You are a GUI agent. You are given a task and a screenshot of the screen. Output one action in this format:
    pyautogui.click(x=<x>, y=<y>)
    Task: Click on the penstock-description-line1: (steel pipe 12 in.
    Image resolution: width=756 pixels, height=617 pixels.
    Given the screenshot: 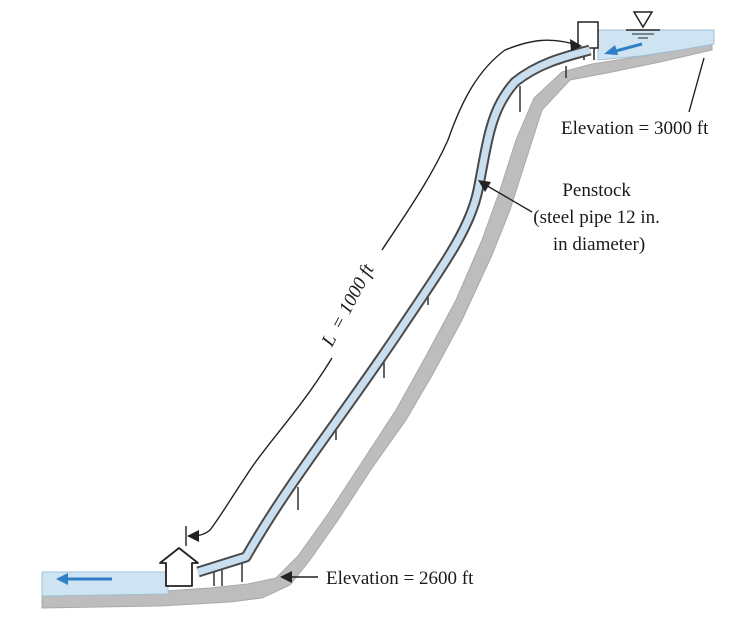 What is the action you would take?
    pyautogui.click(x=596, y=217)
    